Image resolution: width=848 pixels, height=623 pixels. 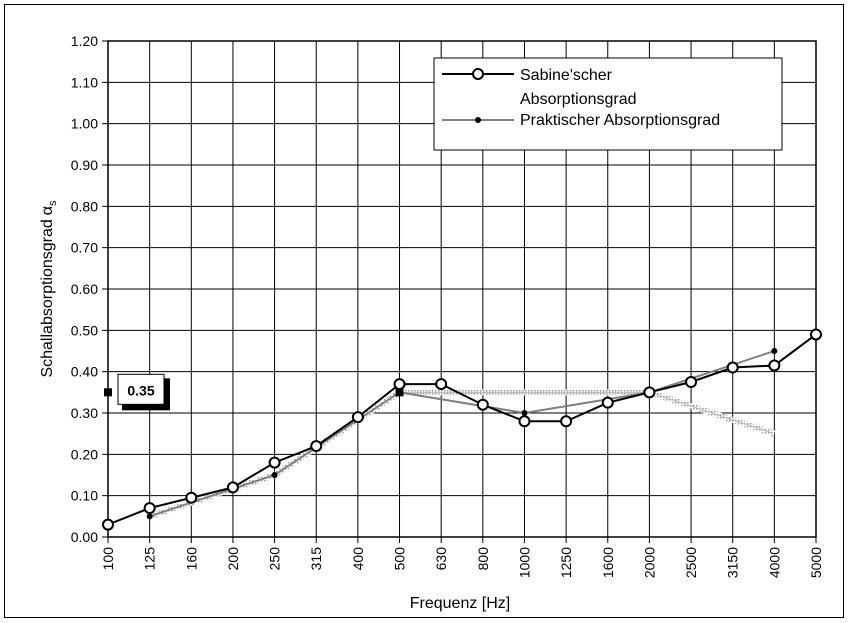 I want to click on x-tick-label: 630, so click(x=441, y=559).